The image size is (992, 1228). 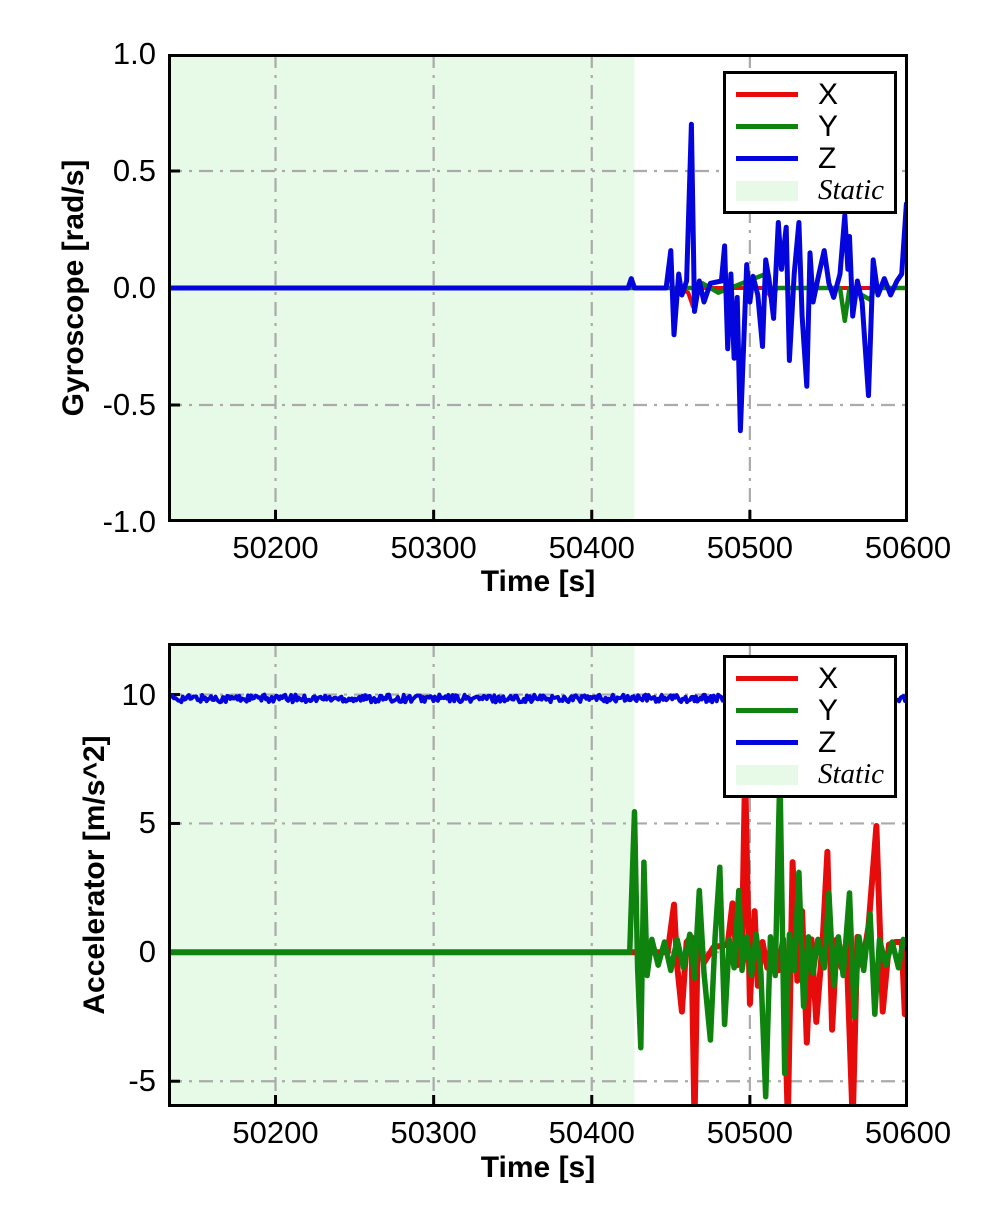 What do you see at coordinates (134, 170) in the screenshot?
I see `y-tick-label: 0.5` at bounding box center [134, 170].